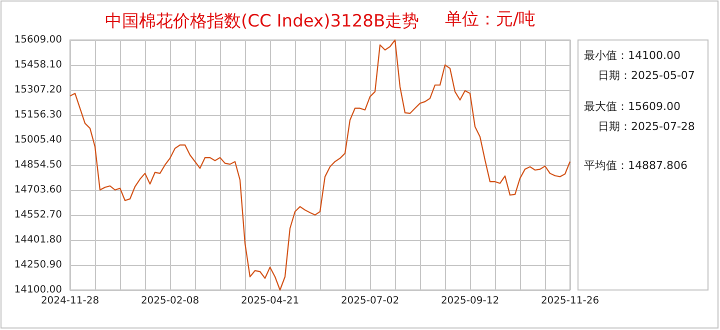 The width and height of the screenshot is (720, 330). Describe the element at coordinates (38, 265) in the screenshot. I see `y-tick-label: 14250.90` at that location.